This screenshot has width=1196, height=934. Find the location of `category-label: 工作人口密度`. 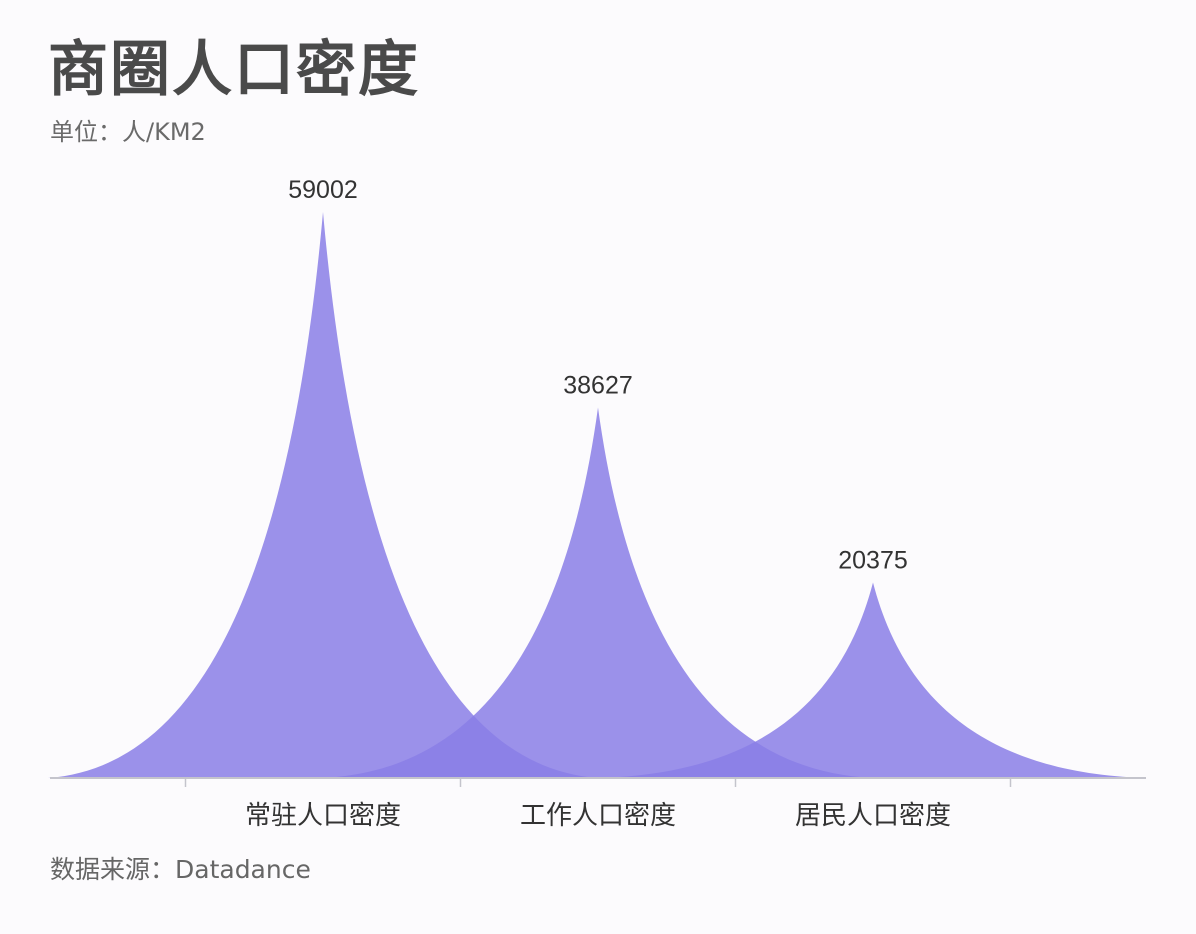

category-label: 工作人口密度 is located at coordinates (598, 816).